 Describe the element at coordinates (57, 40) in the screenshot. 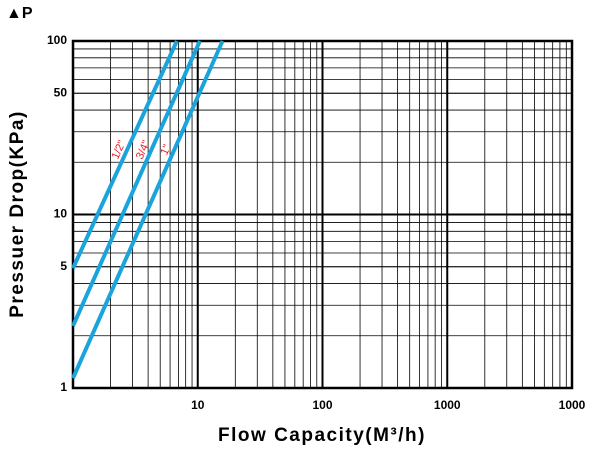

I see `y-tick-label: 100` at that location.